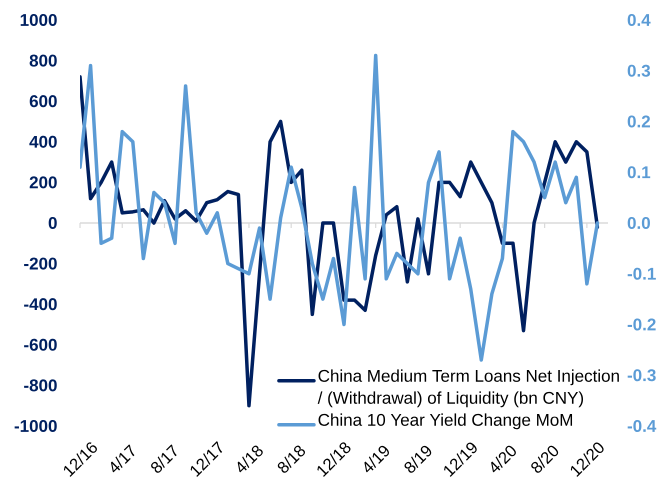 This screenshot has height=481, width=664. I want to click on y2-tick-label: 0.4, so click(639, 20).